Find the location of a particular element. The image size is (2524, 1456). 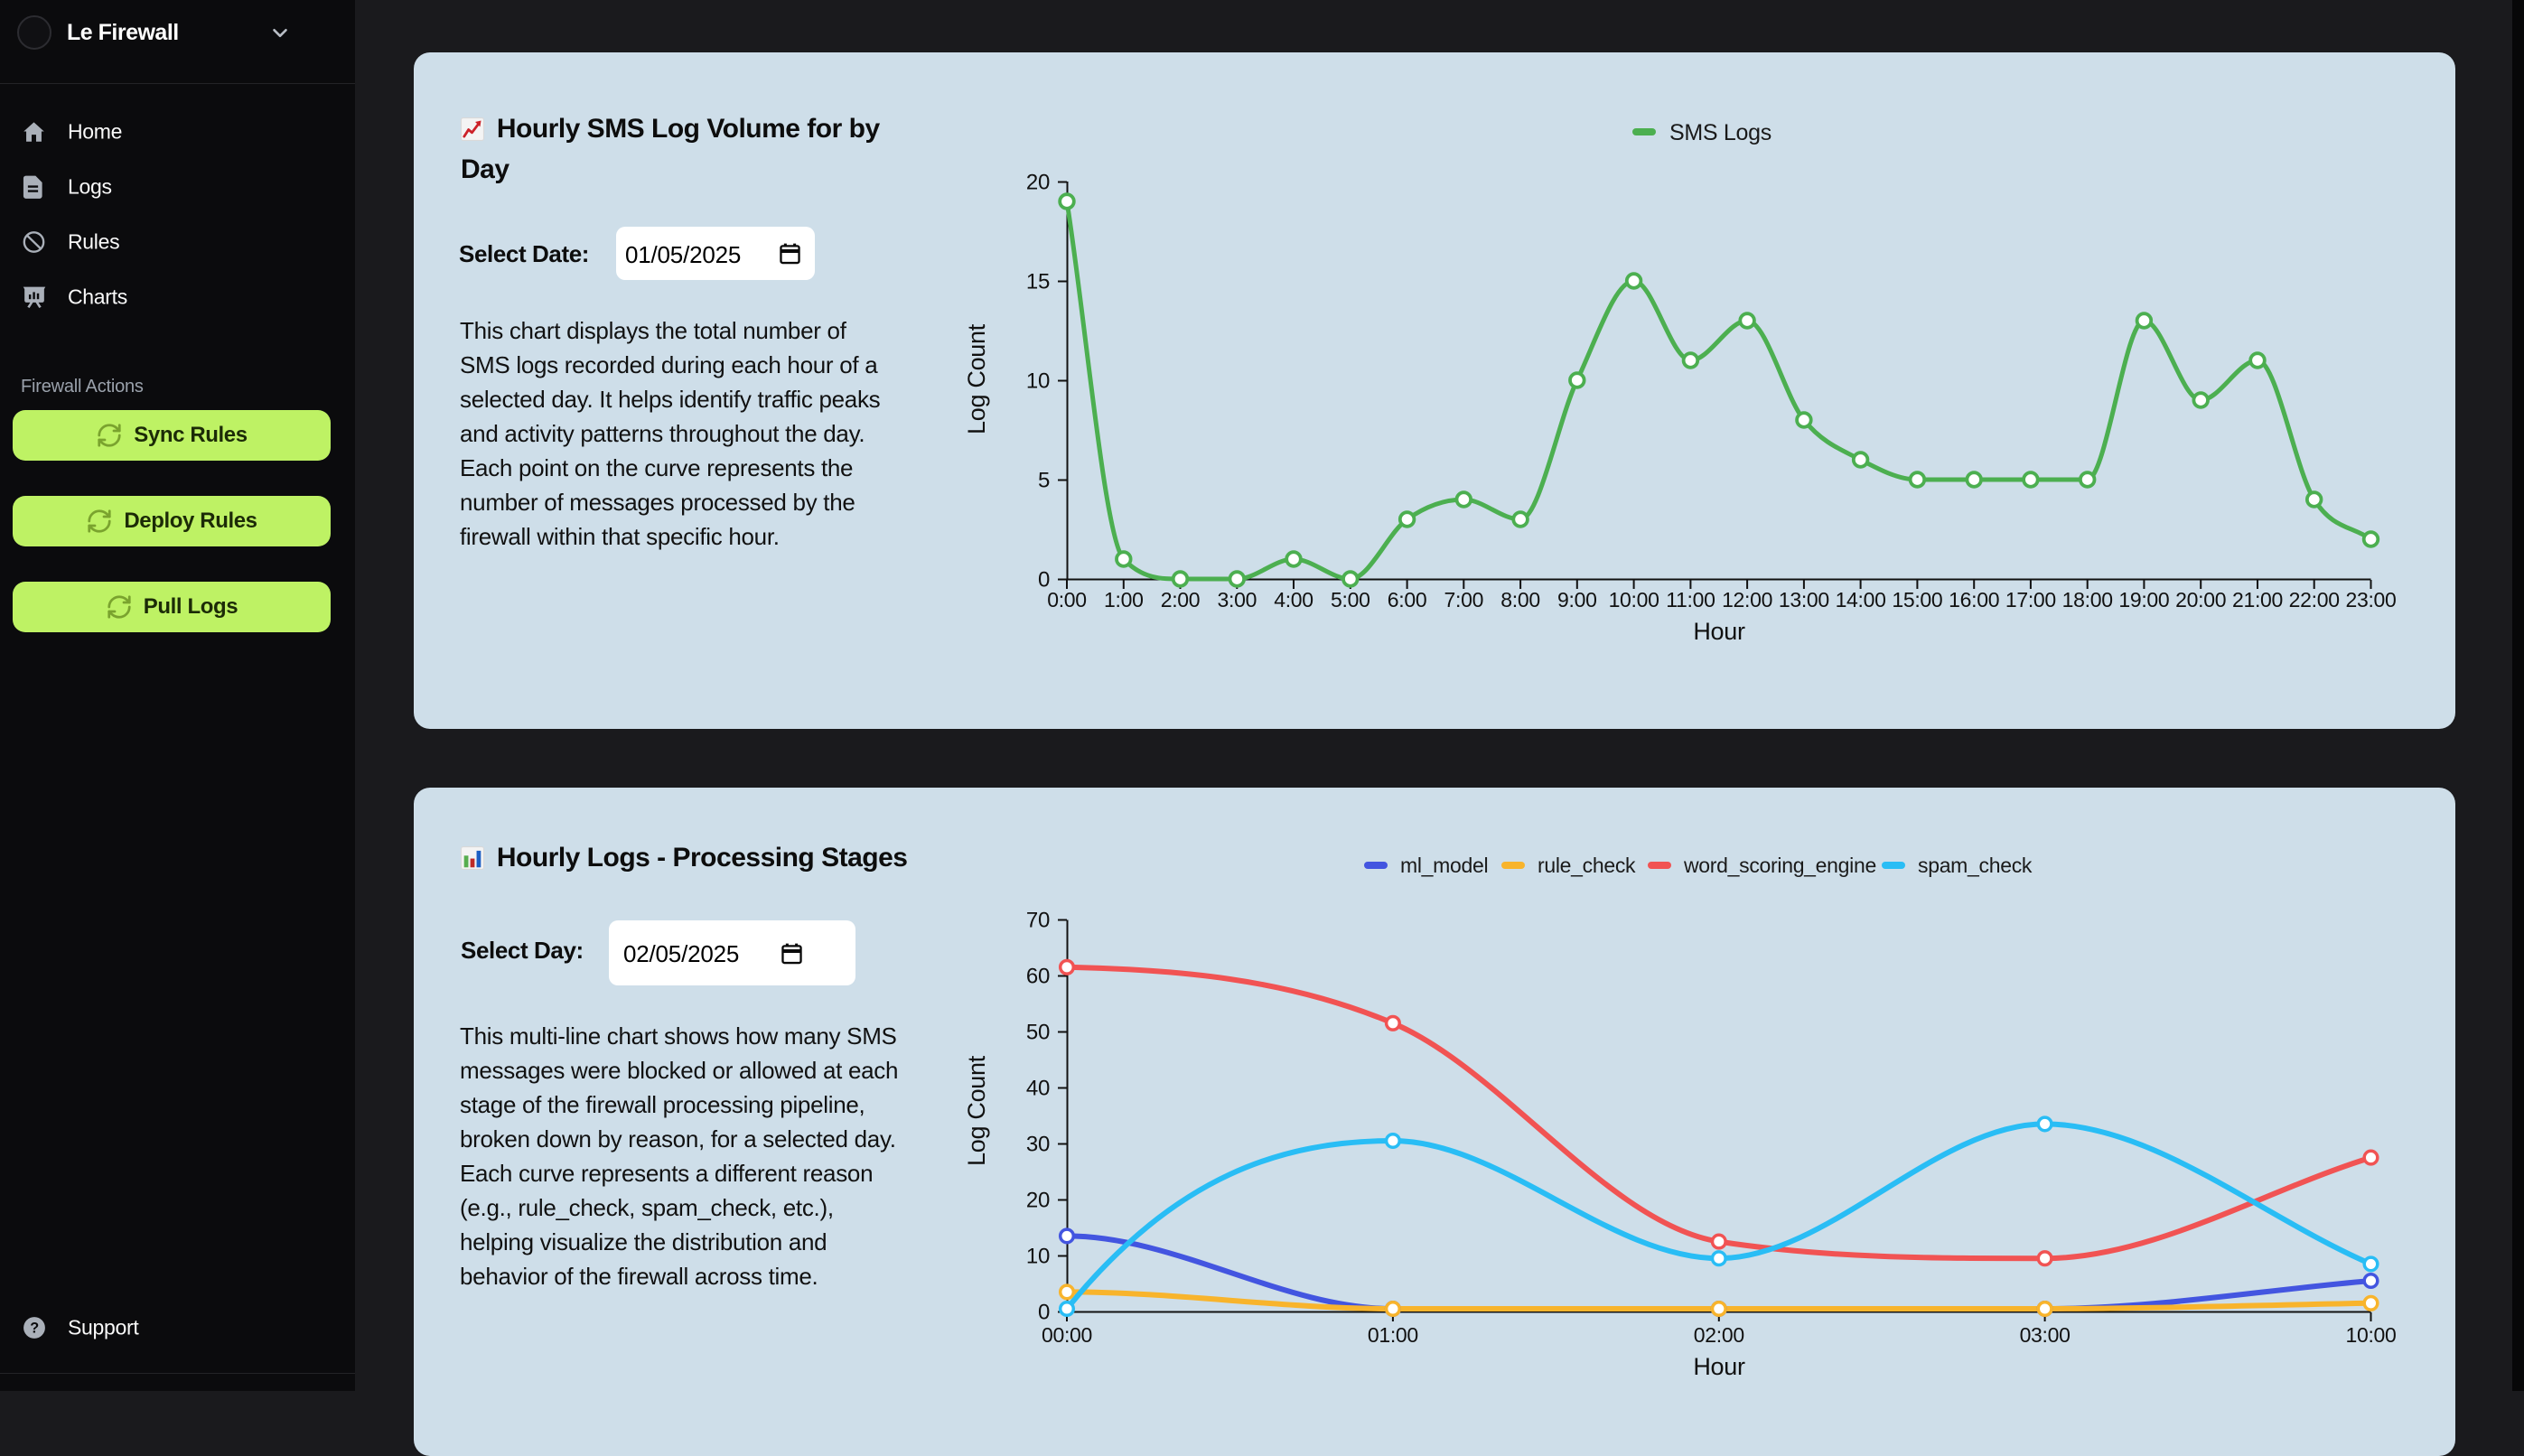

svg-text: 70 is located at coordinates (1038, 921).